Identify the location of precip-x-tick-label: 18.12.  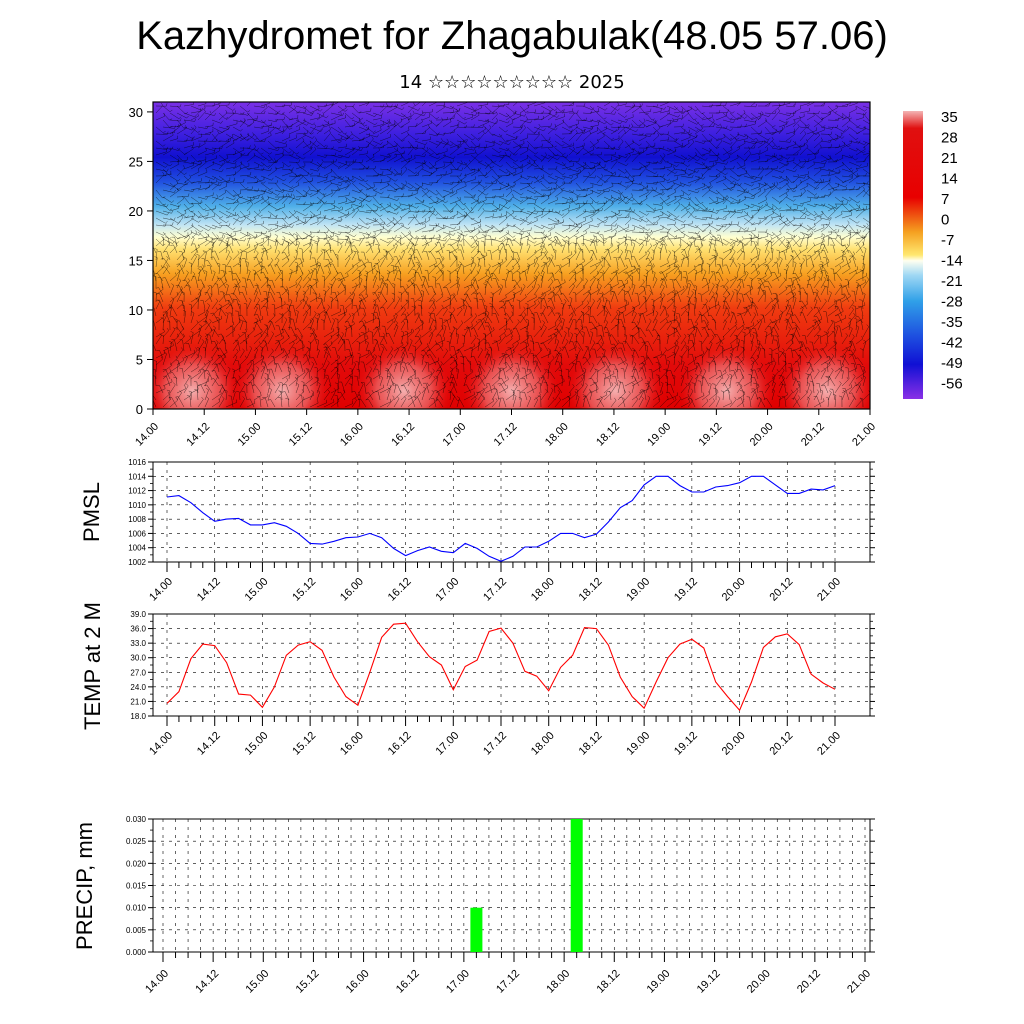
(608, 982).